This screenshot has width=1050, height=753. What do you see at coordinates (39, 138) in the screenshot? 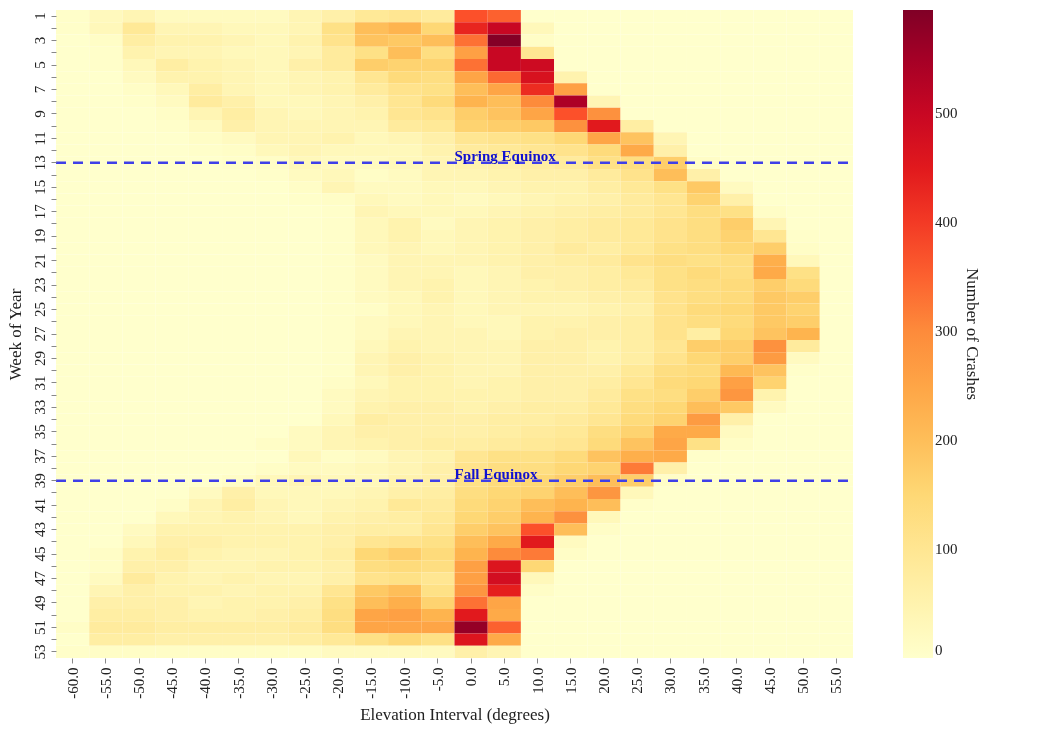
I see `y-tick-label: 11` at bounding box center [39, 138].